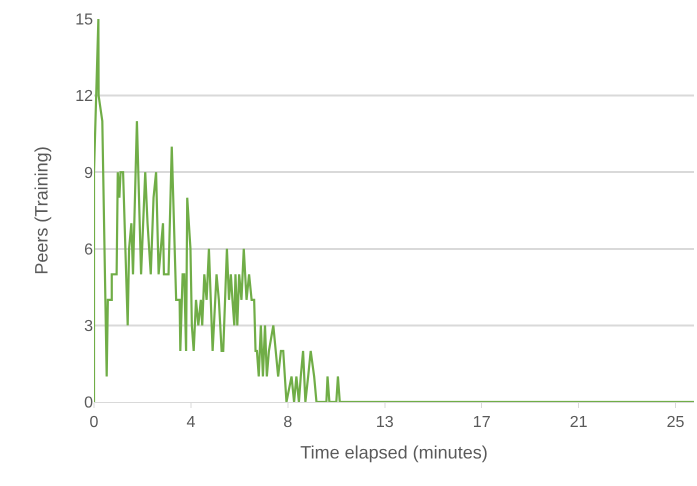  Describe the element at coordinates (481, 423) in the screenshot. I see `x-tick-label: 17` at that location.